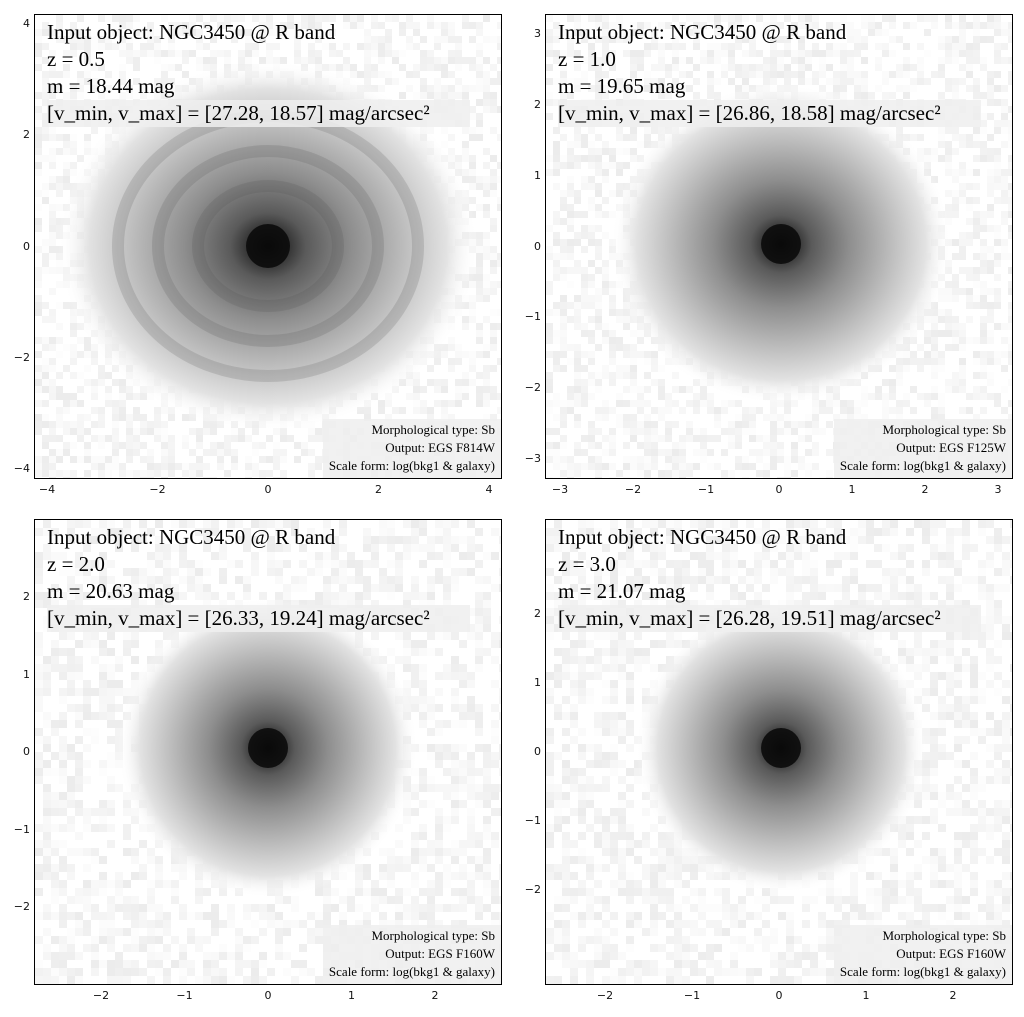  What do you see at coordinates (587, 59) in the screenshot?
I see `redshift-label: z = 1.0` at bounding box center [587, 59].